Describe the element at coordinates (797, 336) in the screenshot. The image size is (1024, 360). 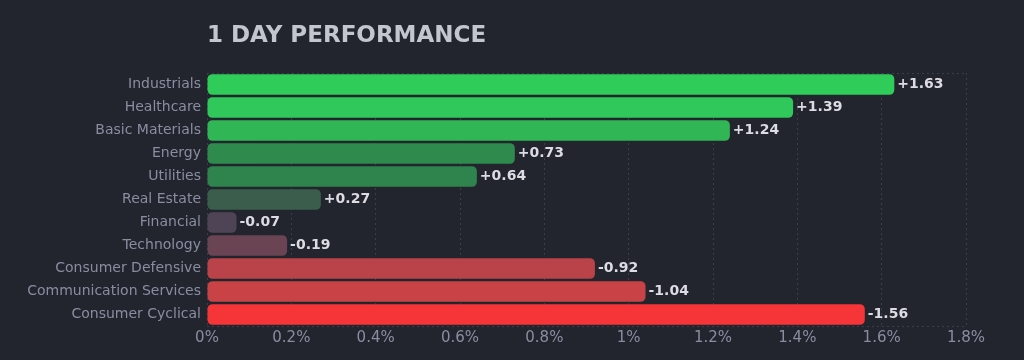
I see `x-tick-label: 1.4%` at that location.